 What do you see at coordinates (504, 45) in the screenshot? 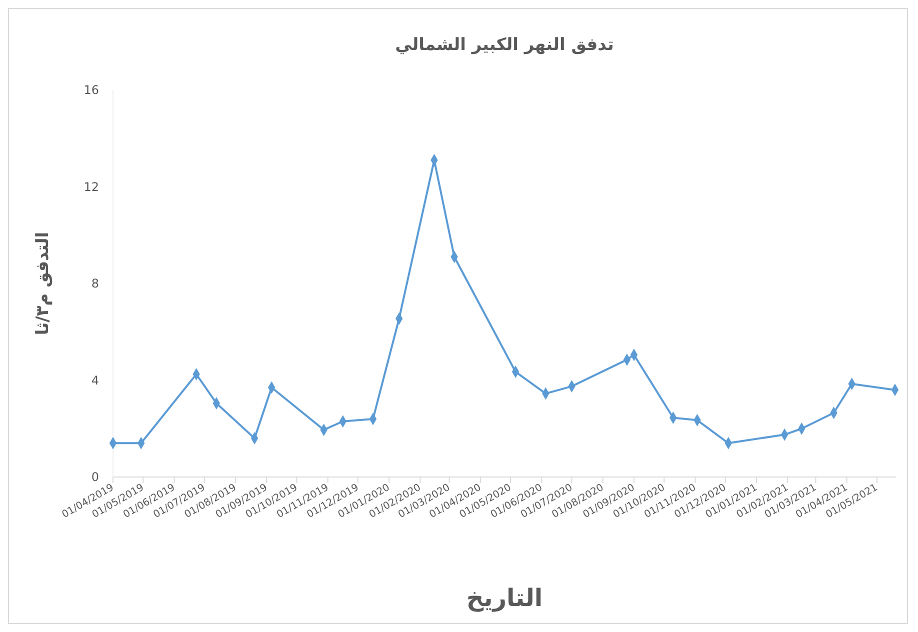
I see `chart-title: تدفق النهر الكبير الشمالي` at bounding box center [504, 45].